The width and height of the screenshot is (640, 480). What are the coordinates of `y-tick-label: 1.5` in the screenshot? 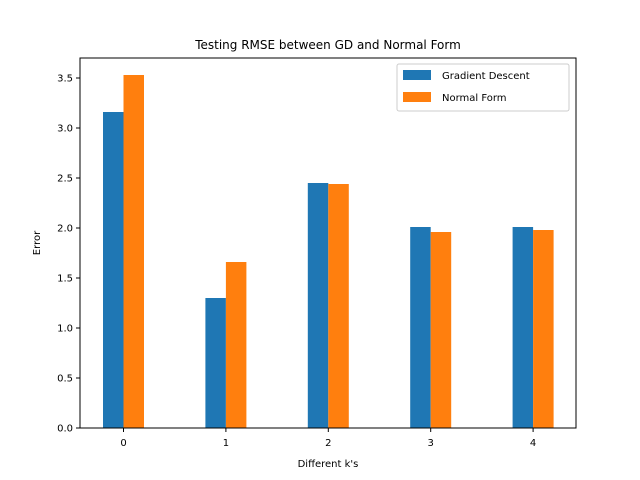 It's located at (65, 279).